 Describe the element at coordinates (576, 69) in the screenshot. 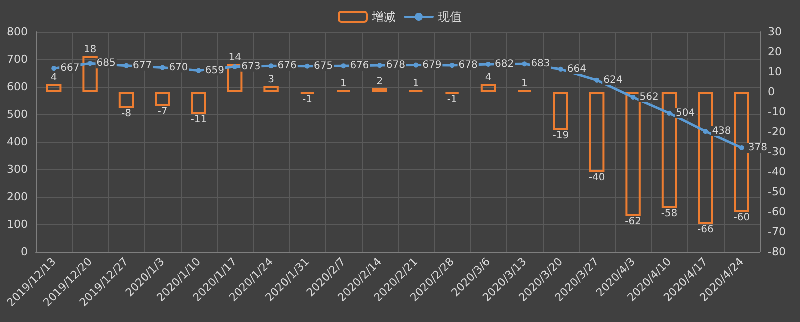

I see `data-label: 664` at that location.